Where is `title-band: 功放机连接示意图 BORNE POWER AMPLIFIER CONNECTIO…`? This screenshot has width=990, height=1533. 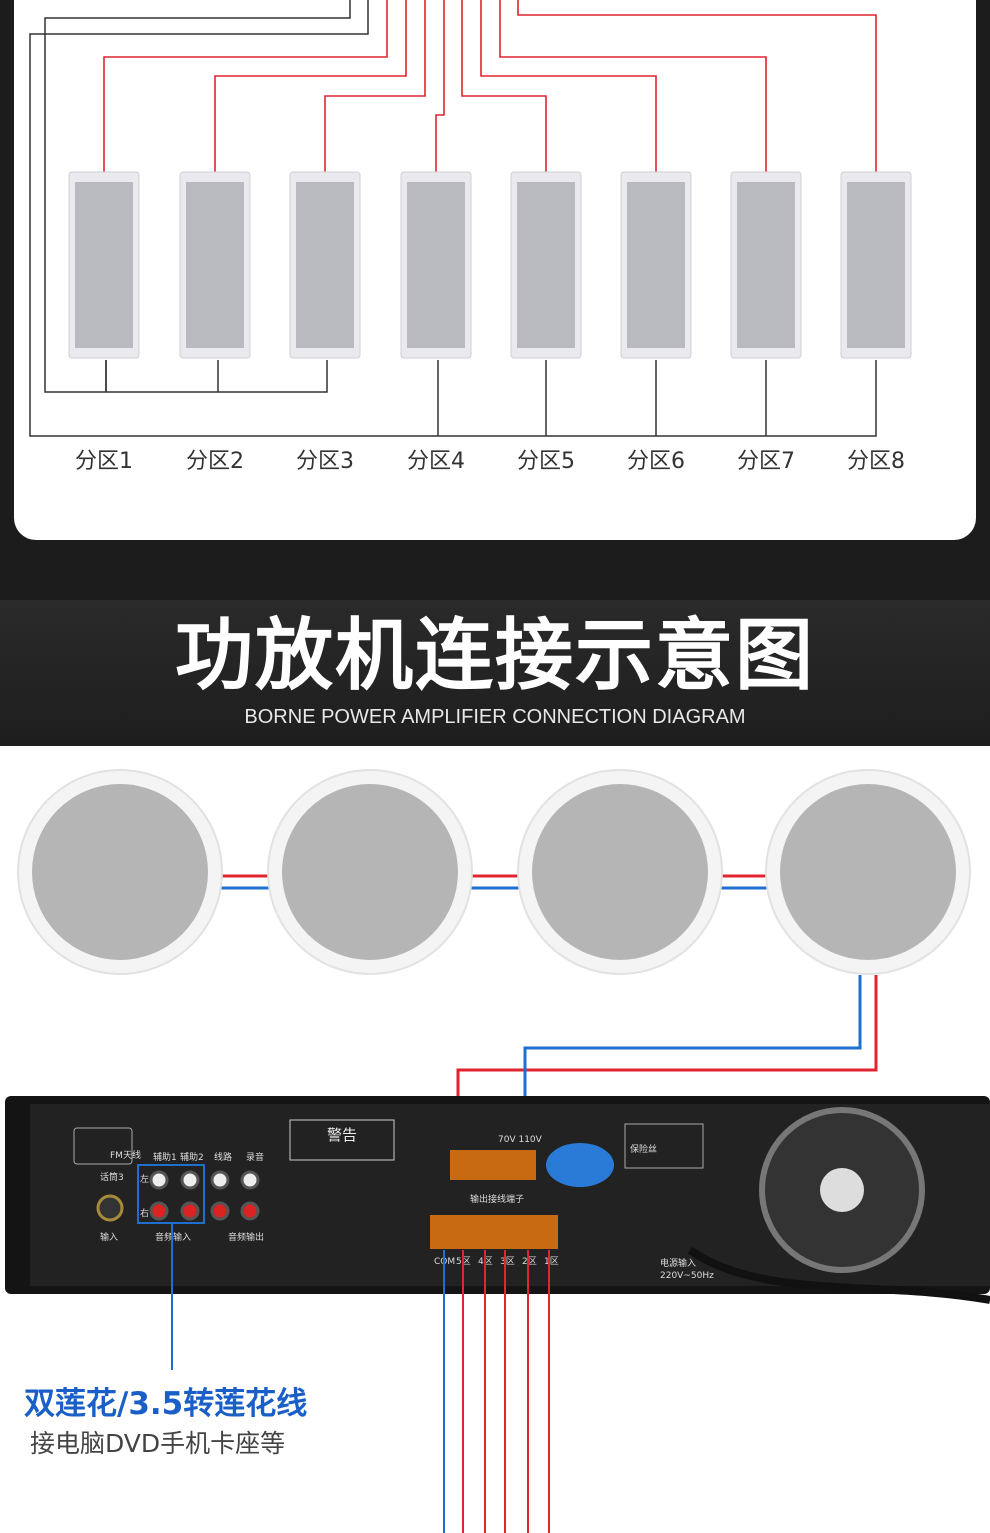
title-band: 功放机连接示意图 BORNE POWER AMPLIFIER CONNECTIO… is located at coordinates (495, 673).